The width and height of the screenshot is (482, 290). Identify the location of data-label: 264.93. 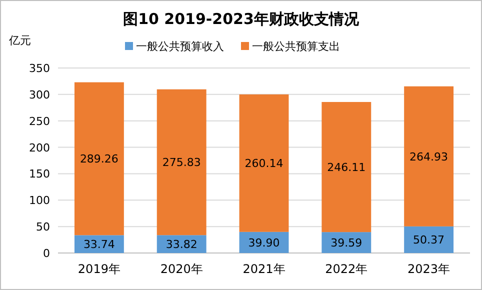
(429, 157).